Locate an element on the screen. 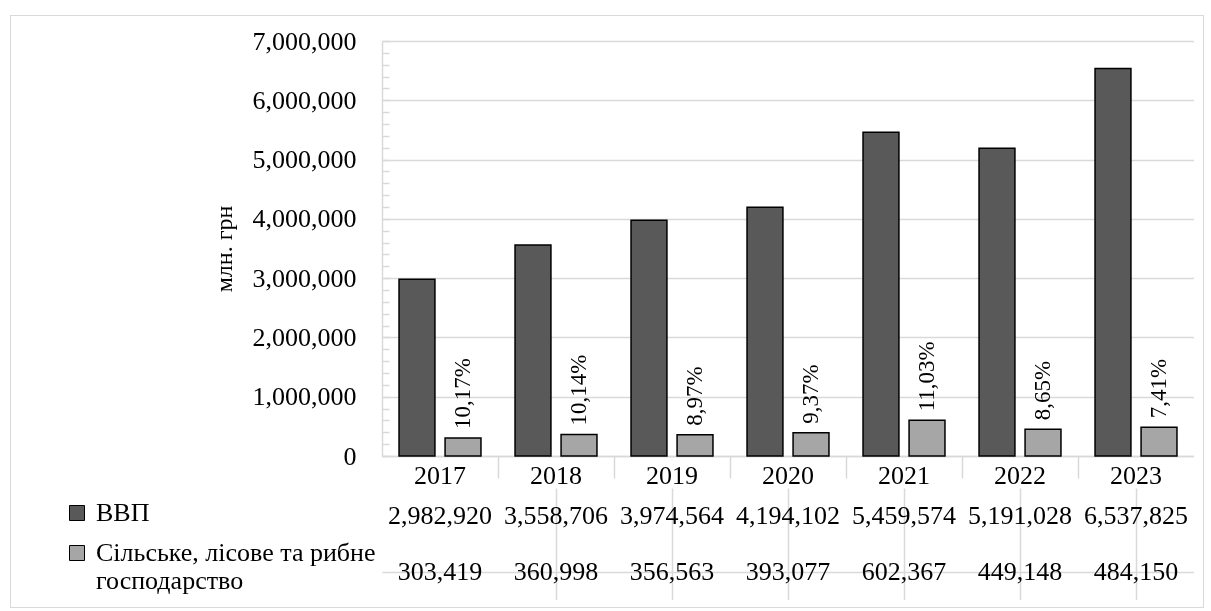  data-label: 5,459,574 is located at coordinates (904, 515).